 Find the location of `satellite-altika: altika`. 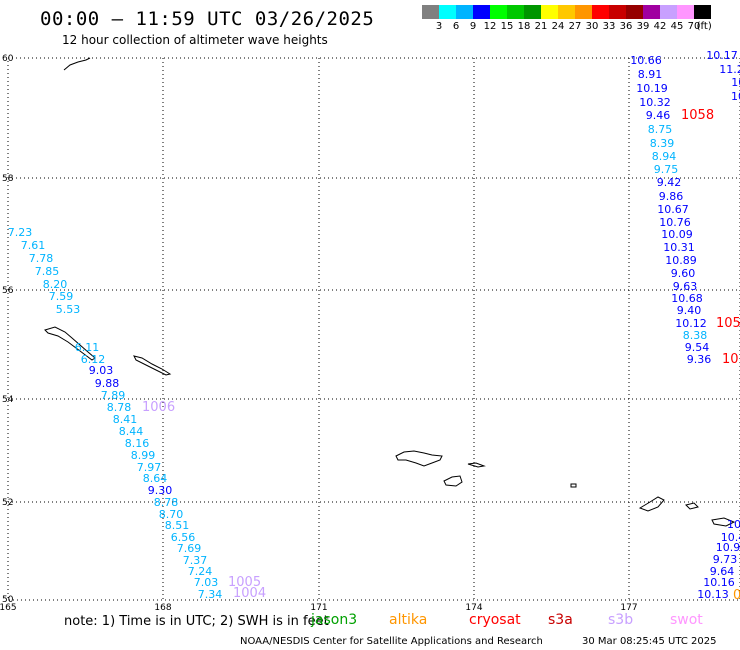

satellite-altika: altika is located at coordinates (408, 620).